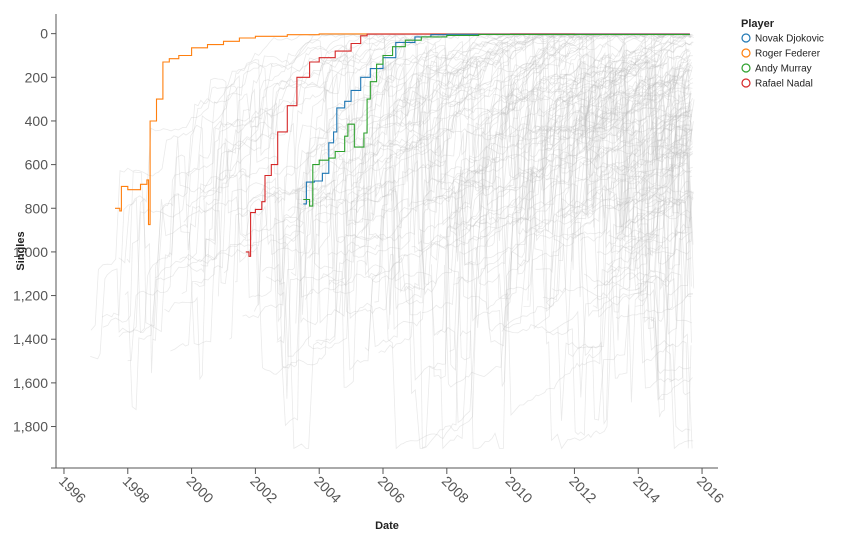  Describe the element at coordinates (44, 34) in the screenshot. I see `y-tick-label: 0` at that location.